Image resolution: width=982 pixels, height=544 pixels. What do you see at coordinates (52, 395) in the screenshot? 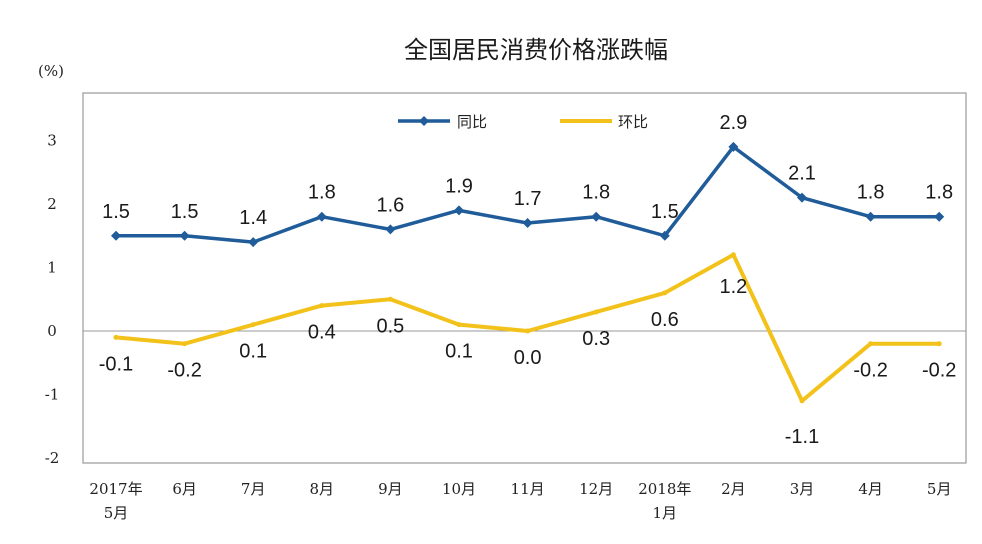
I see `y-tick-label: -1` at bounding box center [52, 395].